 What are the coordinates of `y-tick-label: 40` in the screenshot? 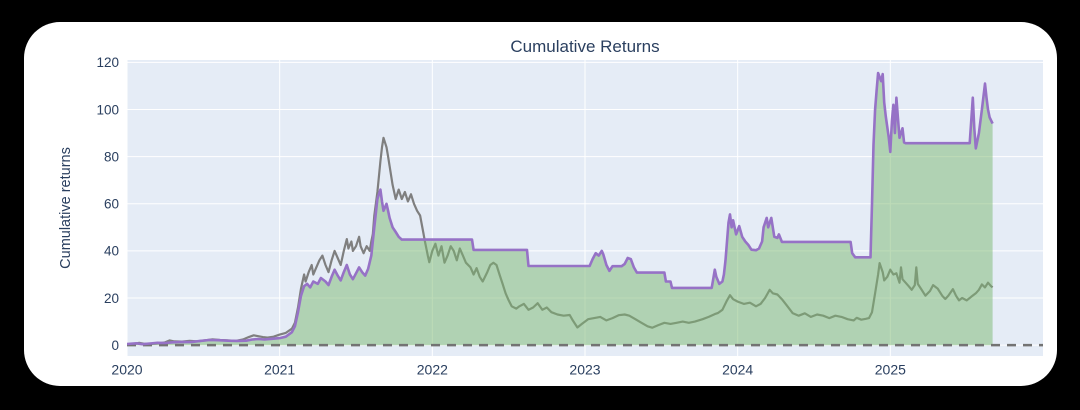 It's located at (111, 251).